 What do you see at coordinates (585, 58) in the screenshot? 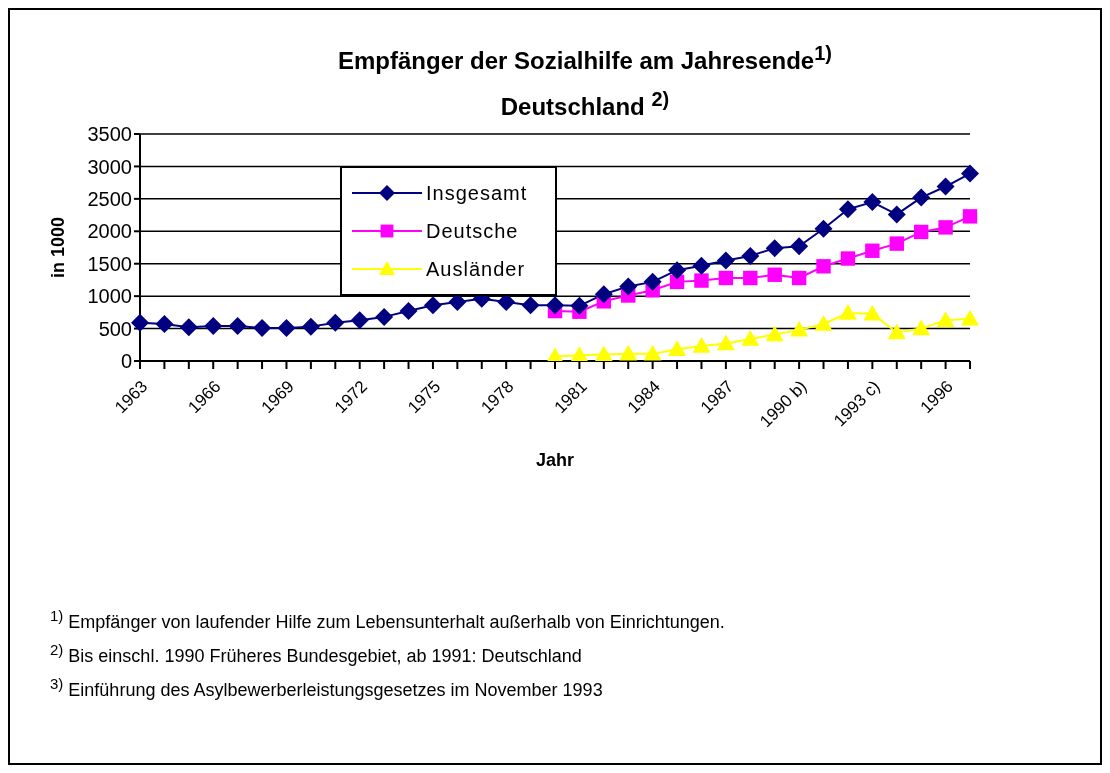
I see `chart-title: Empfänger der Sozialhilfe am Jahresende$^{1)}$` at bounding box center [585, 58].